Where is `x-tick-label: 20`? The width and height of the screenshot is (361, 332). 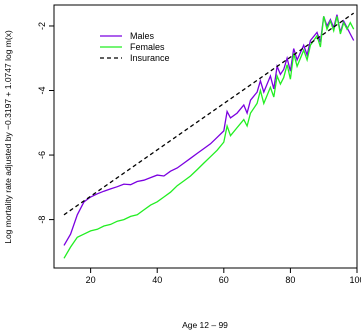 x-tick-label: 20 is located at coordinates (91, 280).